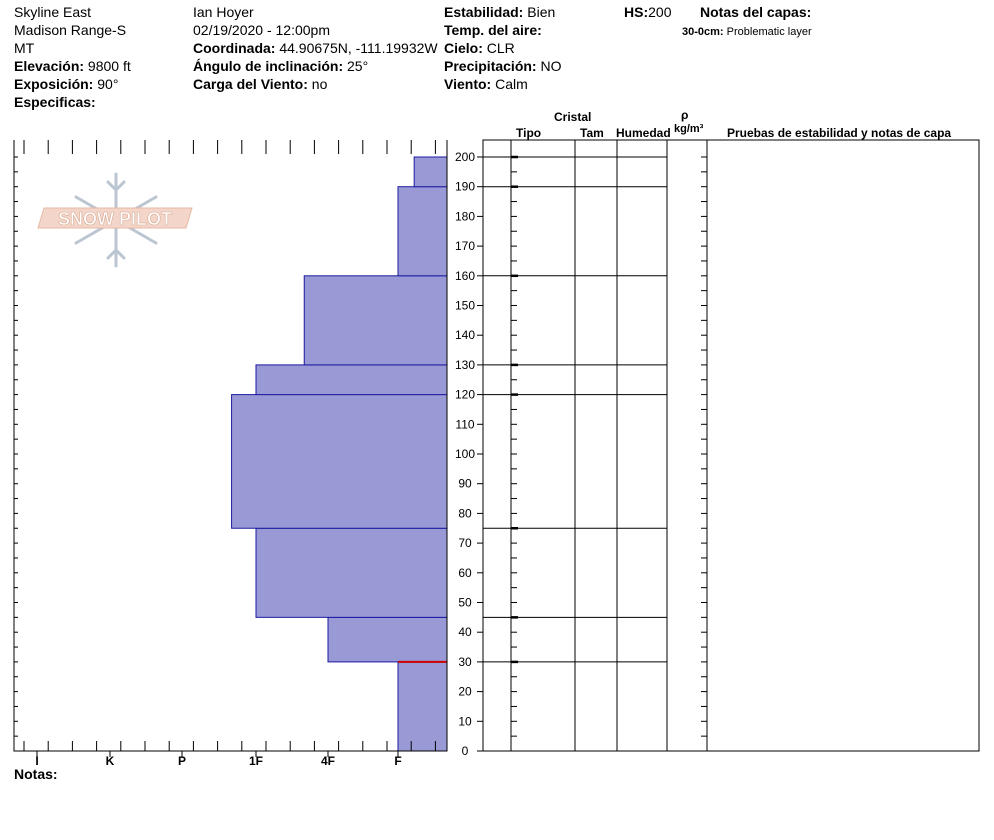  I want to click on depth-tick-label: 170, so click(465, 246).